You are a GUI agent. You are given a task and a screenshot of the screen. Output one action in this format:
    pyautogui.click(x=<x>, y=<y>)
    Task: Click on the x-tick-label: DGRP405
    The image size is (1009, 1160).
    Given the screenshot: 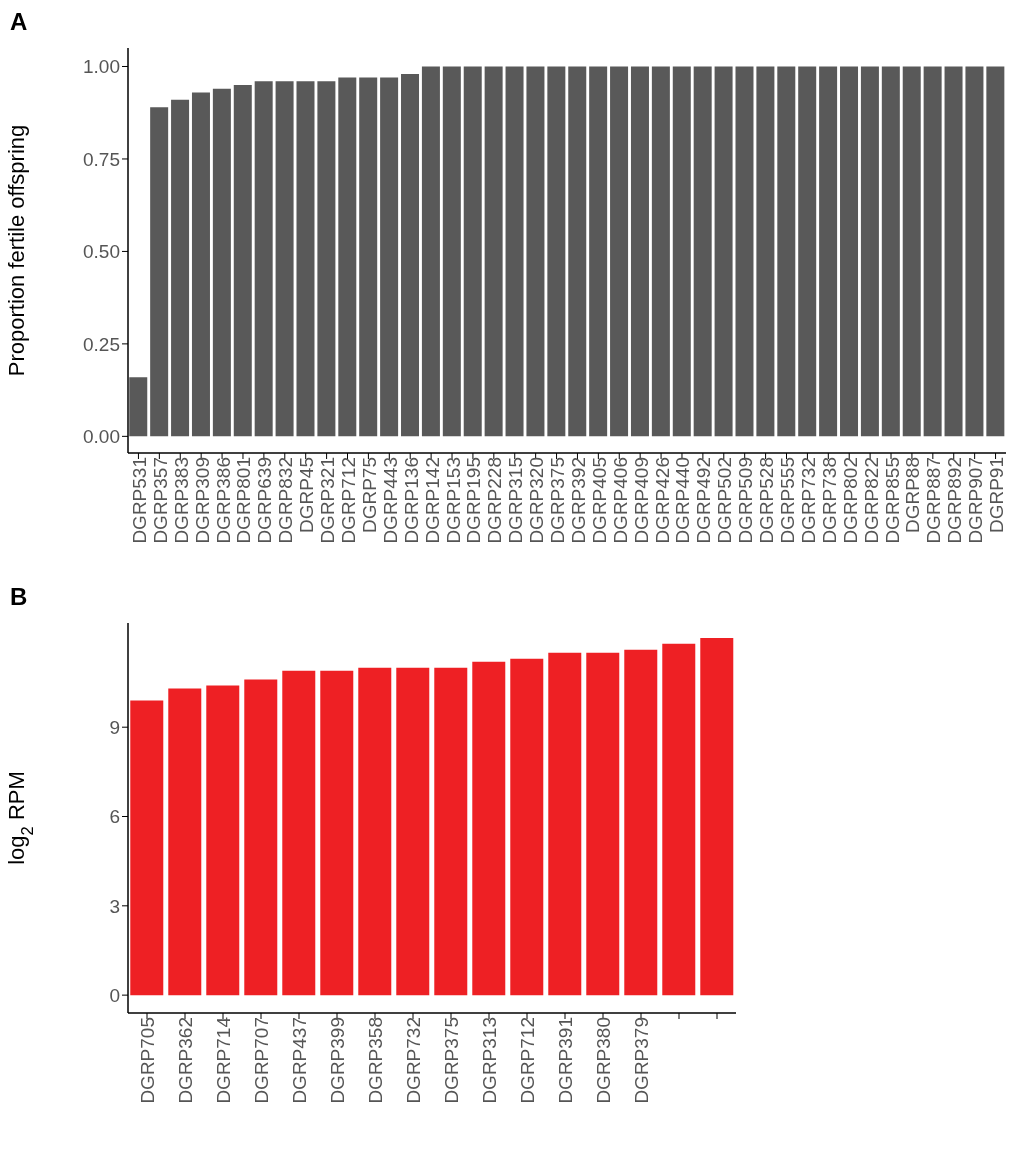 What is the action you would take?
    pyautogui.click(x=599, y=500)
    